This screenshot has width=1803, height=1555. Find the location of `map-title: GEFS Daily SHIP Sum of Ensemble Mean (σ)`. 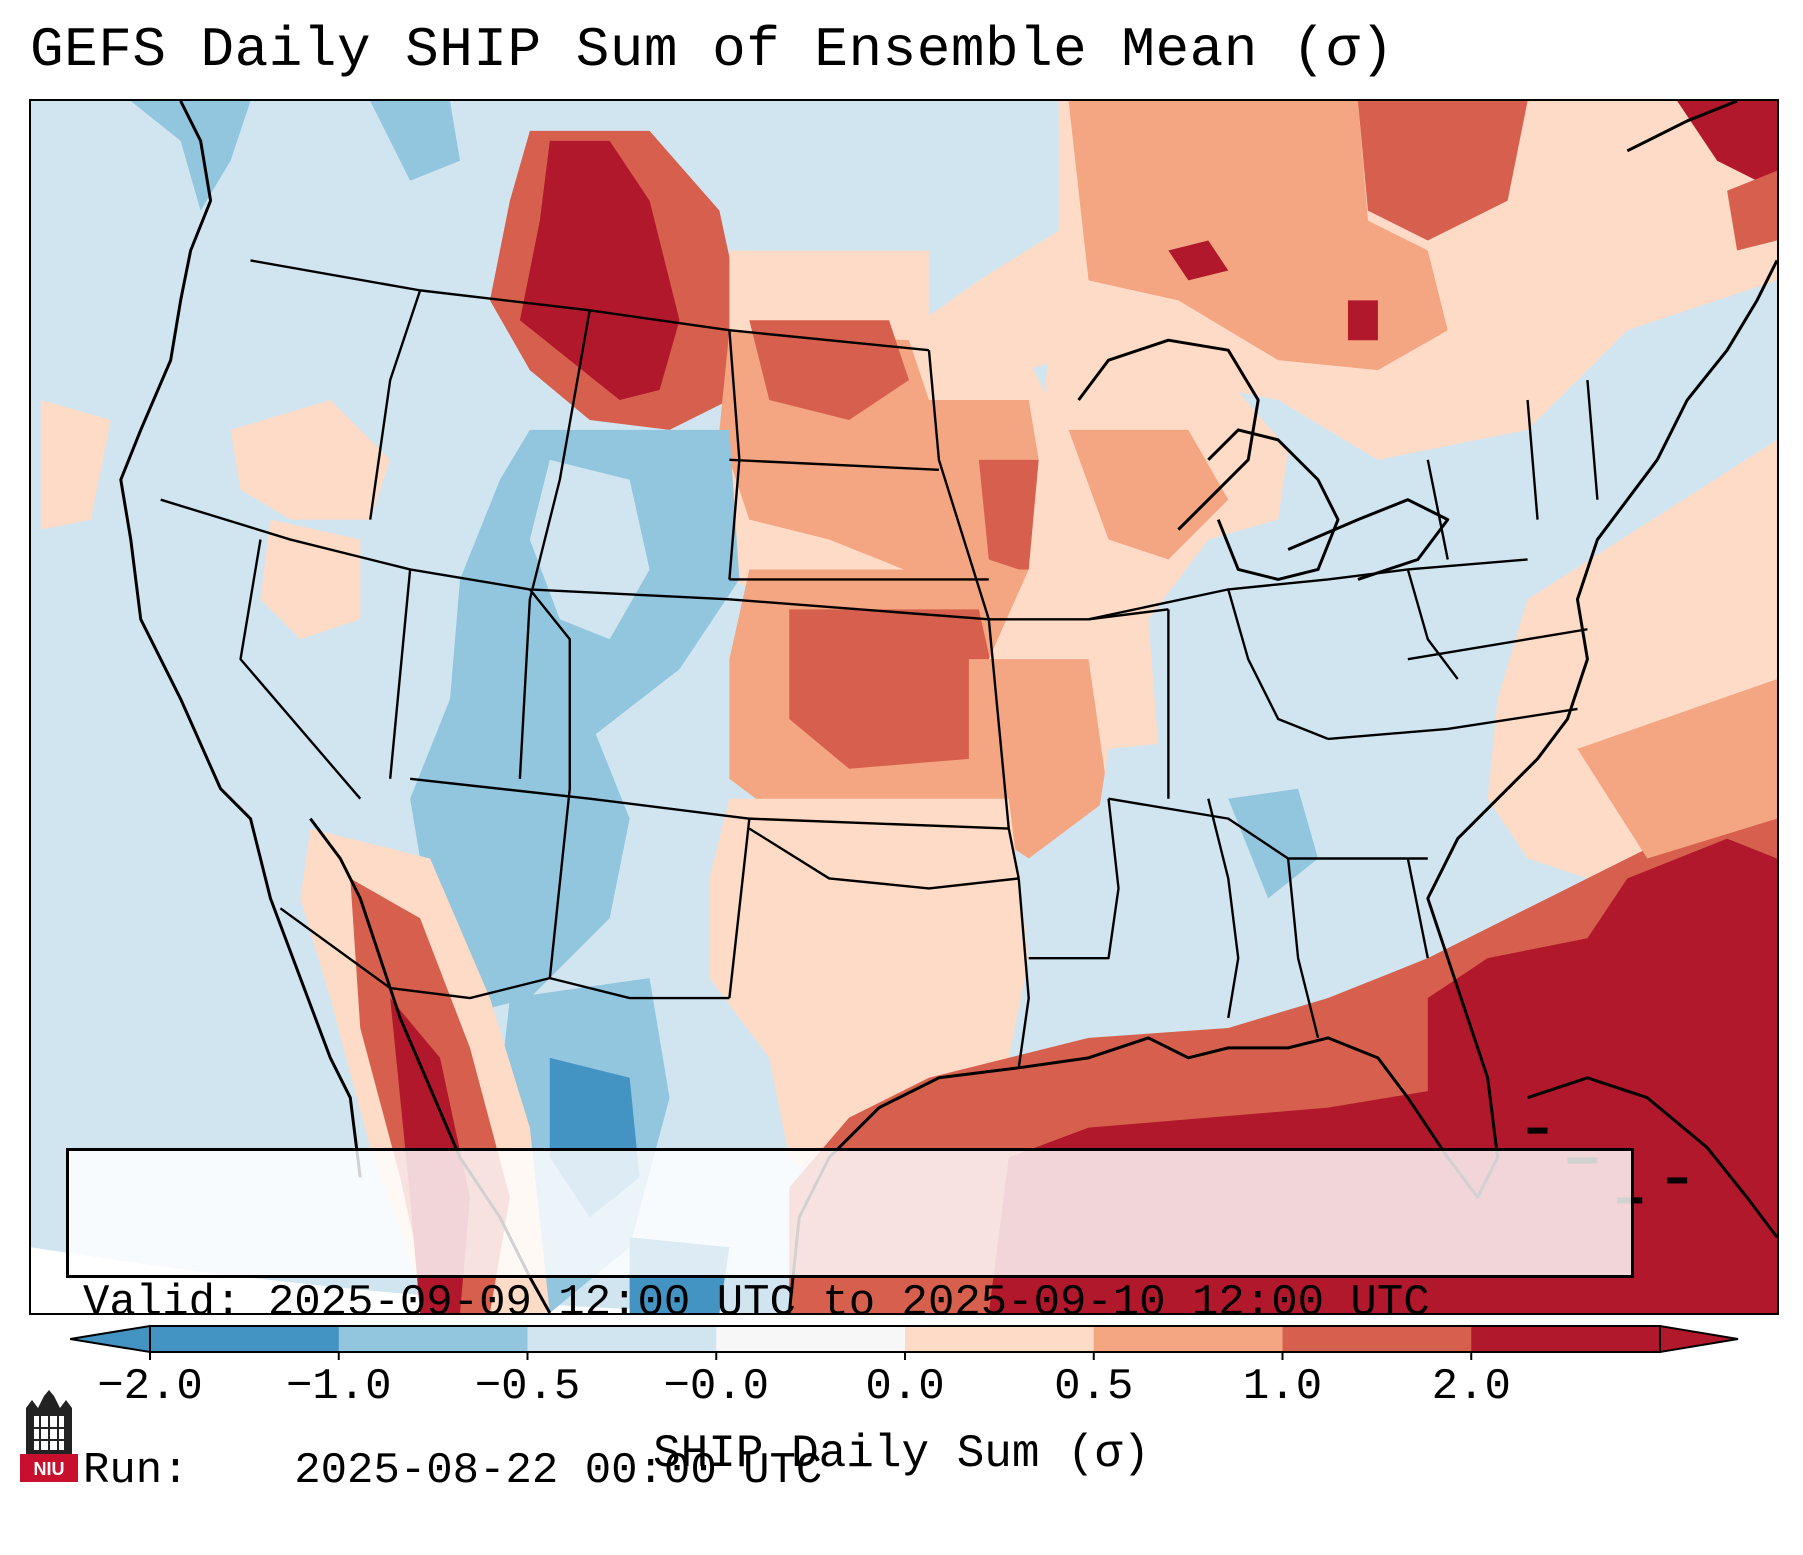

map-title: GEFS Daily SHIP Sum of Ensemble Mean (σ) is located at coordinates (712, 50).